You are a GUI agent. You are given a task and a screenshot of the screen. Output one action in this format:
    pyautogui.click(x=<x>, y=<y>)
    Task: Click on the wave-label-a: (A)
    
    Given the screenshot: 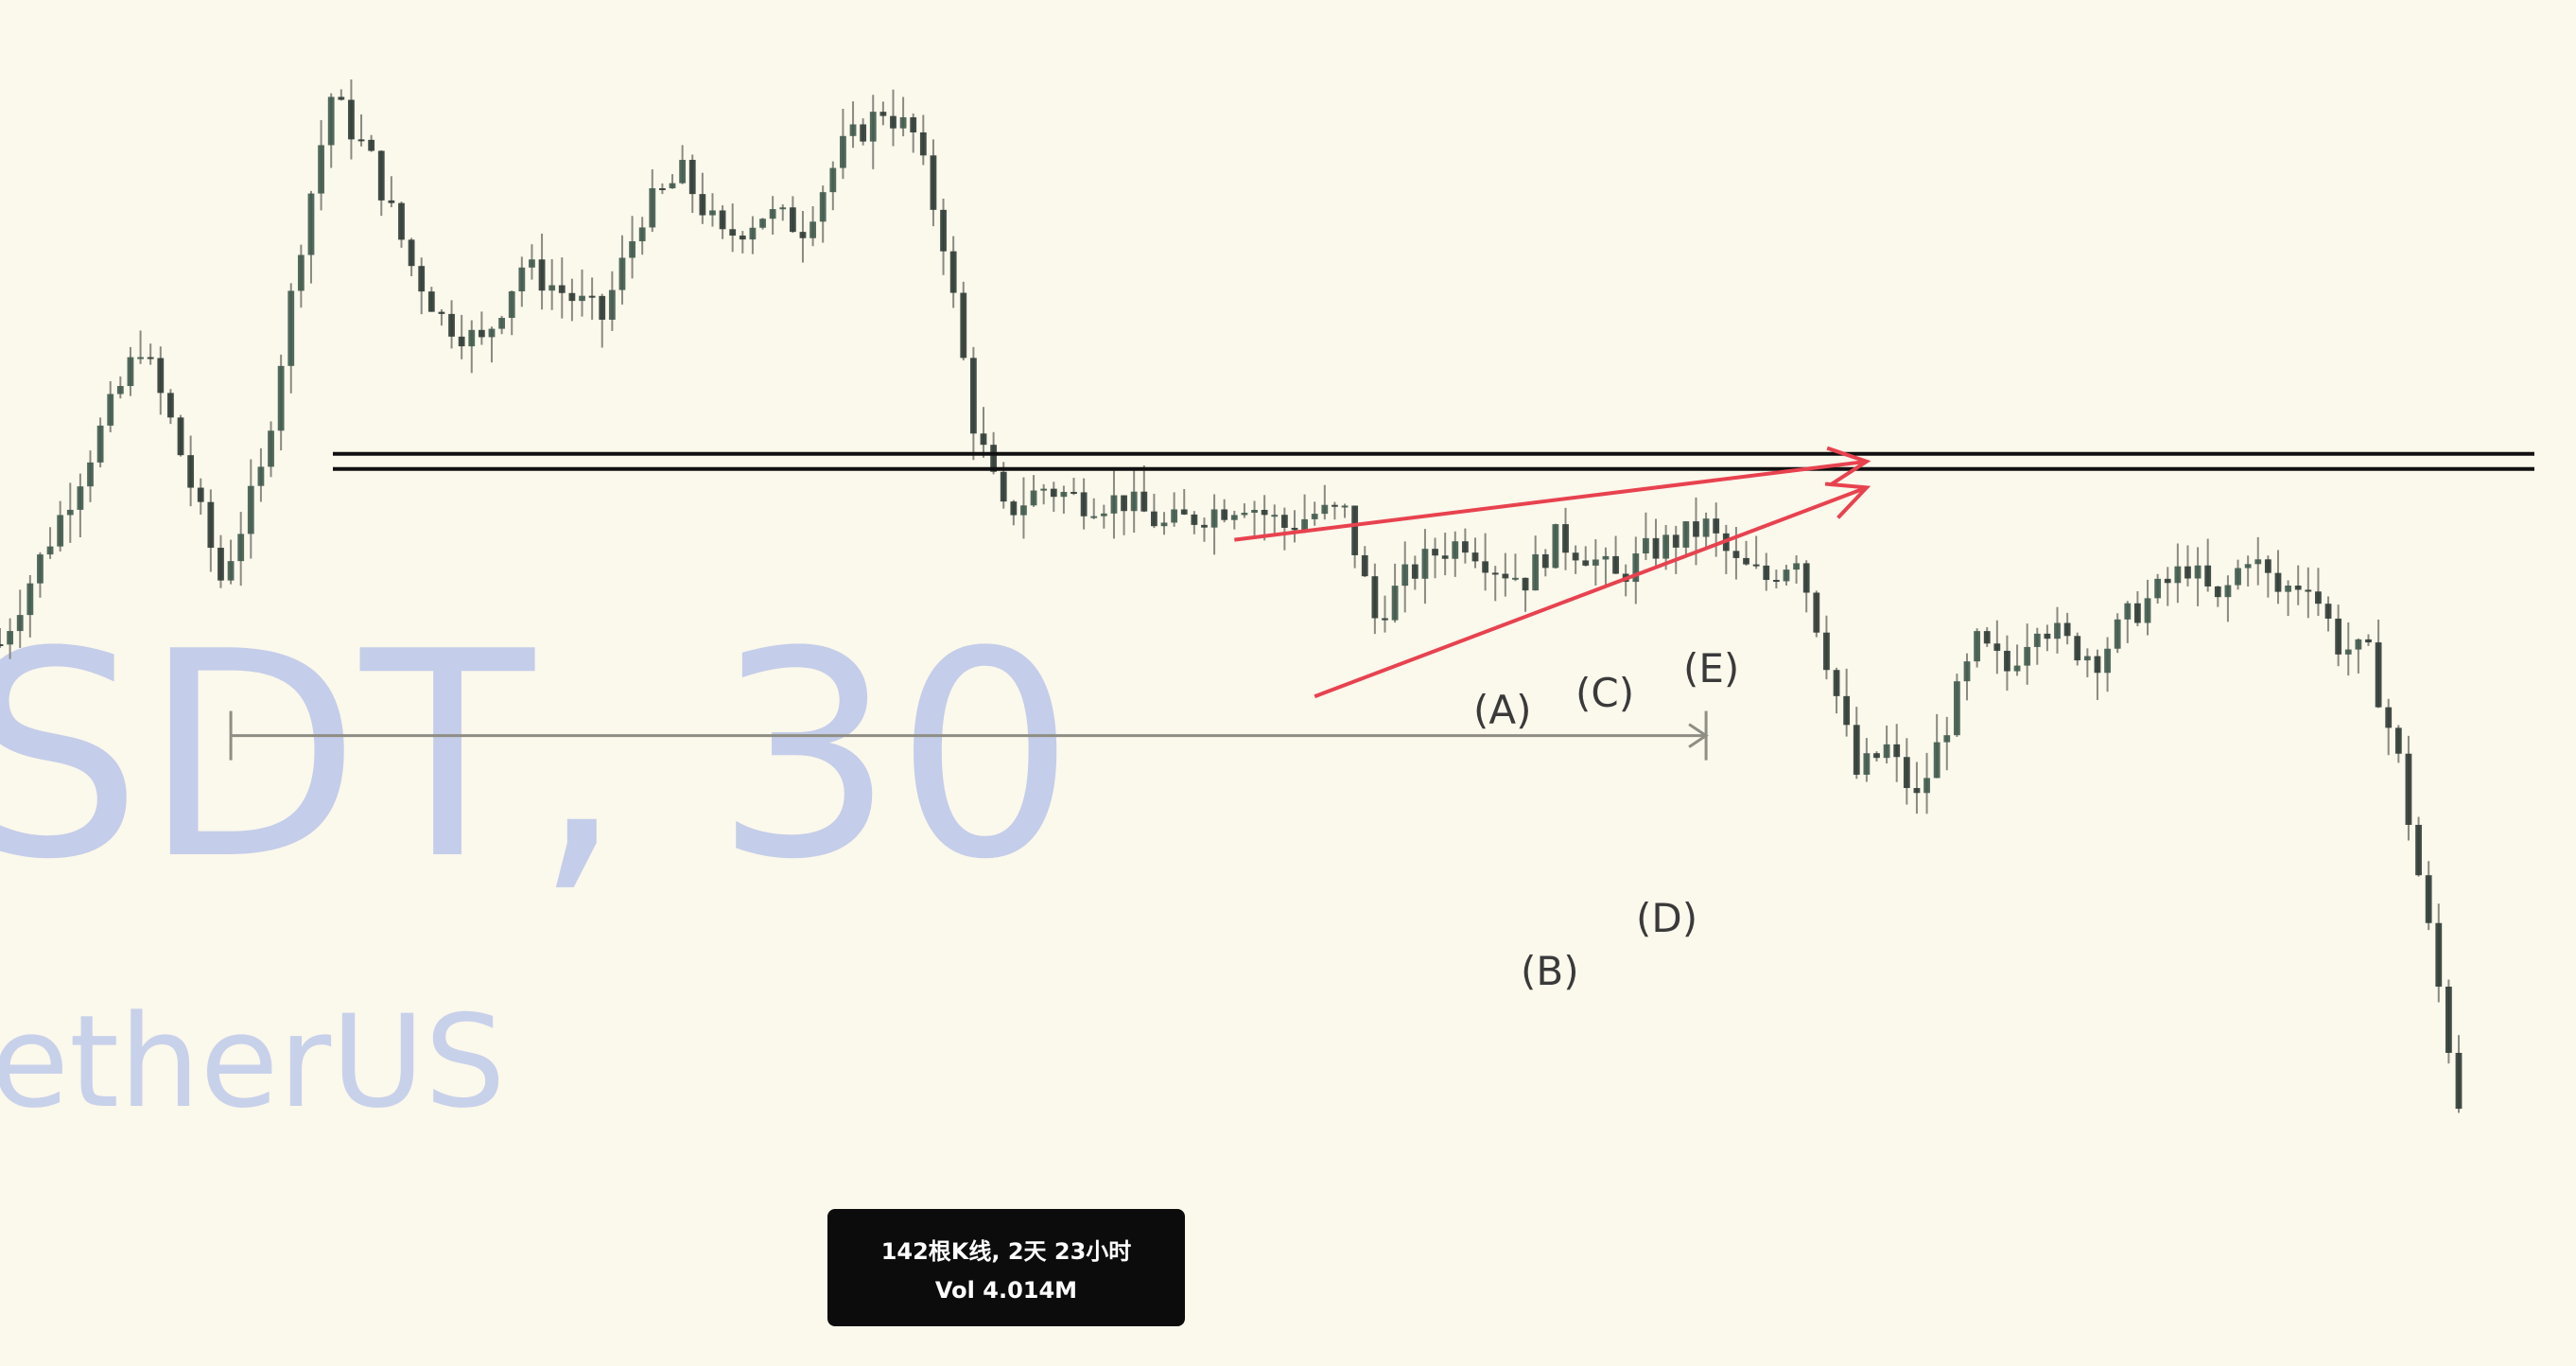 What is the action you would take?
    pyautogui.click(x=1502, y=710)
    